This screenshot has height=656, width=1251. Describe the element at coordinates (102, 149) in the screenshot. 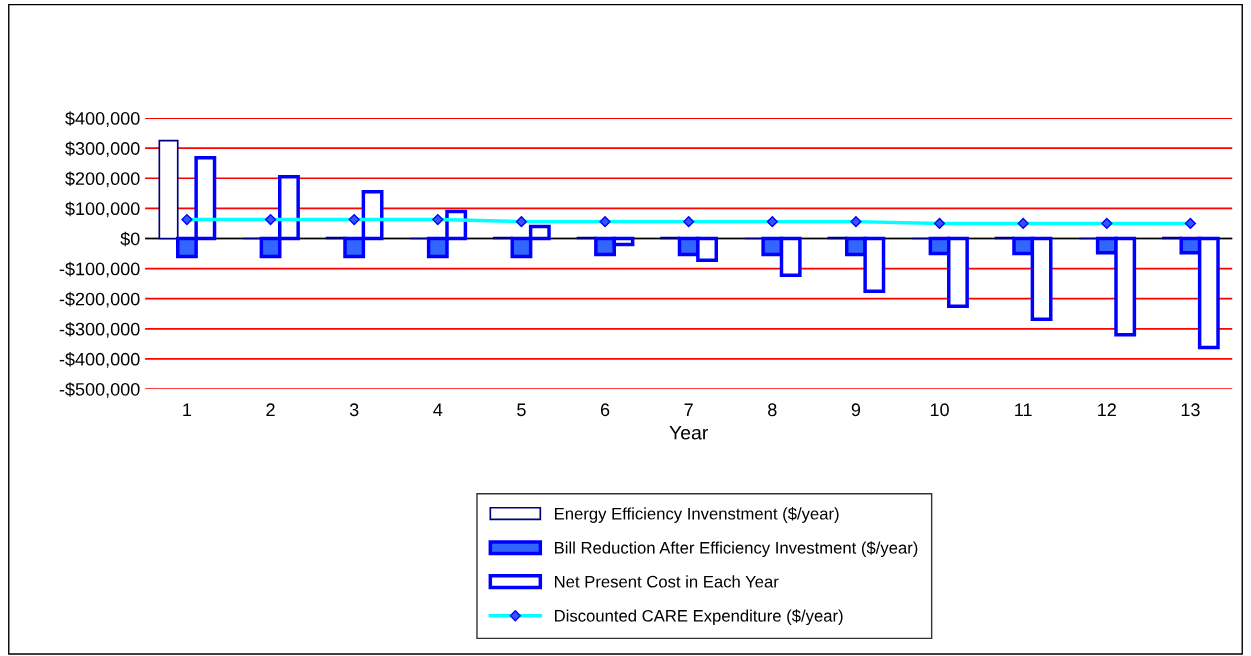

I see `y-tick-label: $300,000` at that location.